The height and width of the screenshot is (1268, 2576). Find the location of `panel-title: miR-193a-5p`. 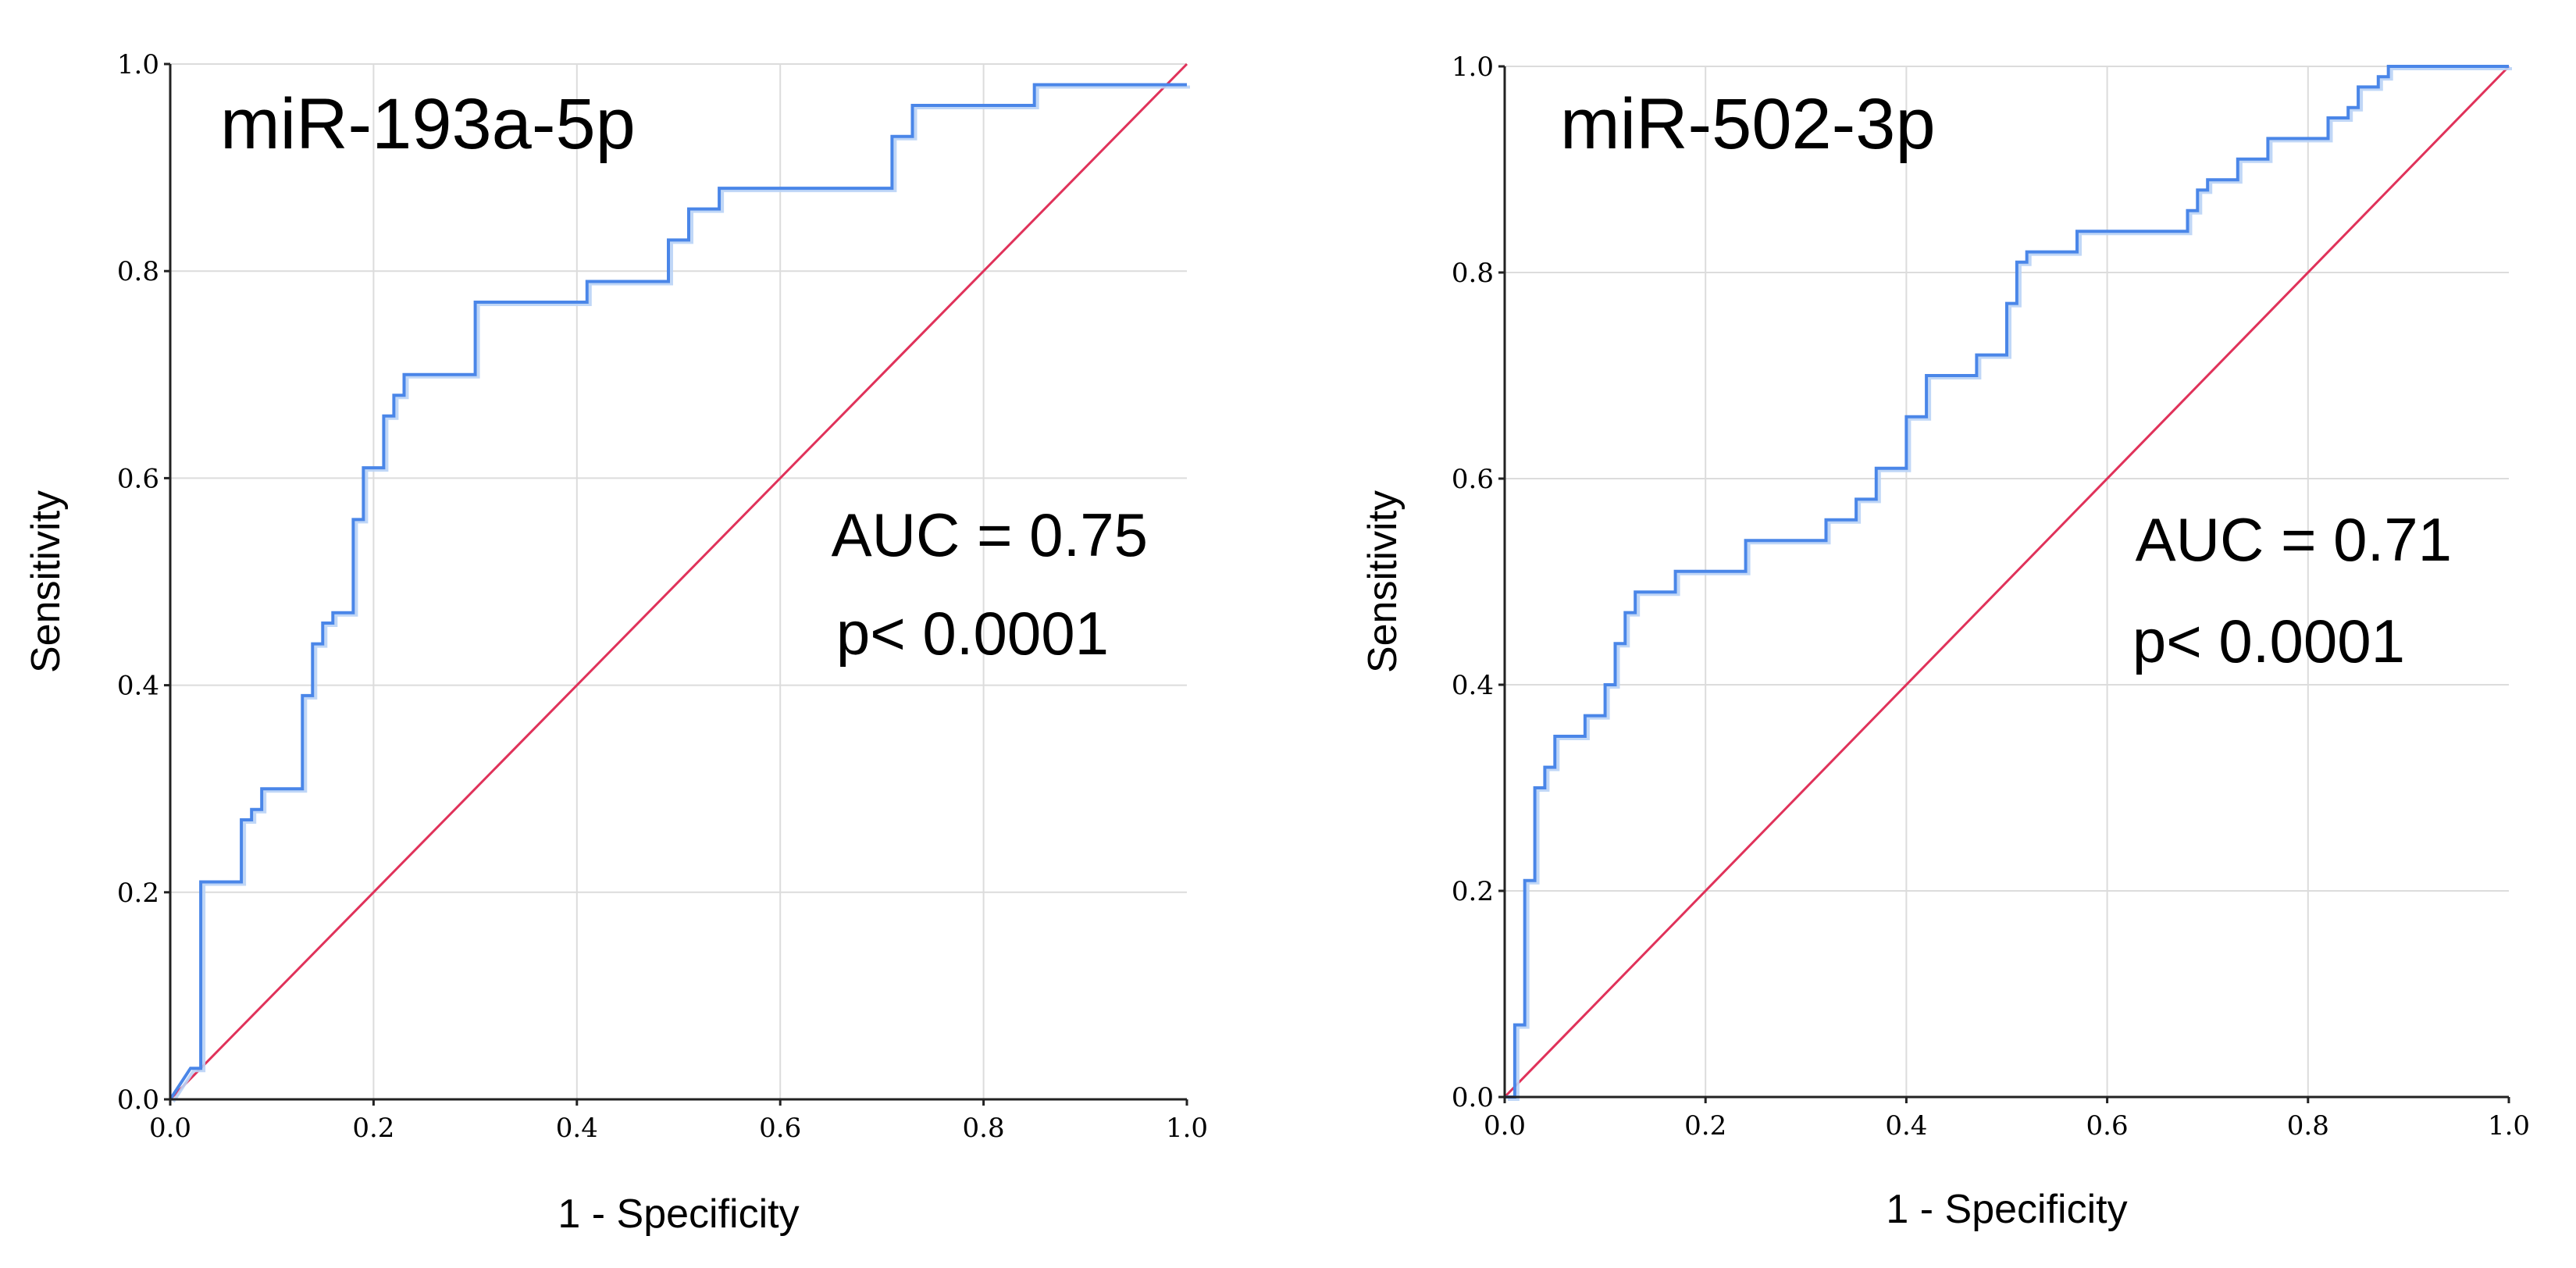

panel-title: miR-193a-5p is located at coordinates (428, 124).